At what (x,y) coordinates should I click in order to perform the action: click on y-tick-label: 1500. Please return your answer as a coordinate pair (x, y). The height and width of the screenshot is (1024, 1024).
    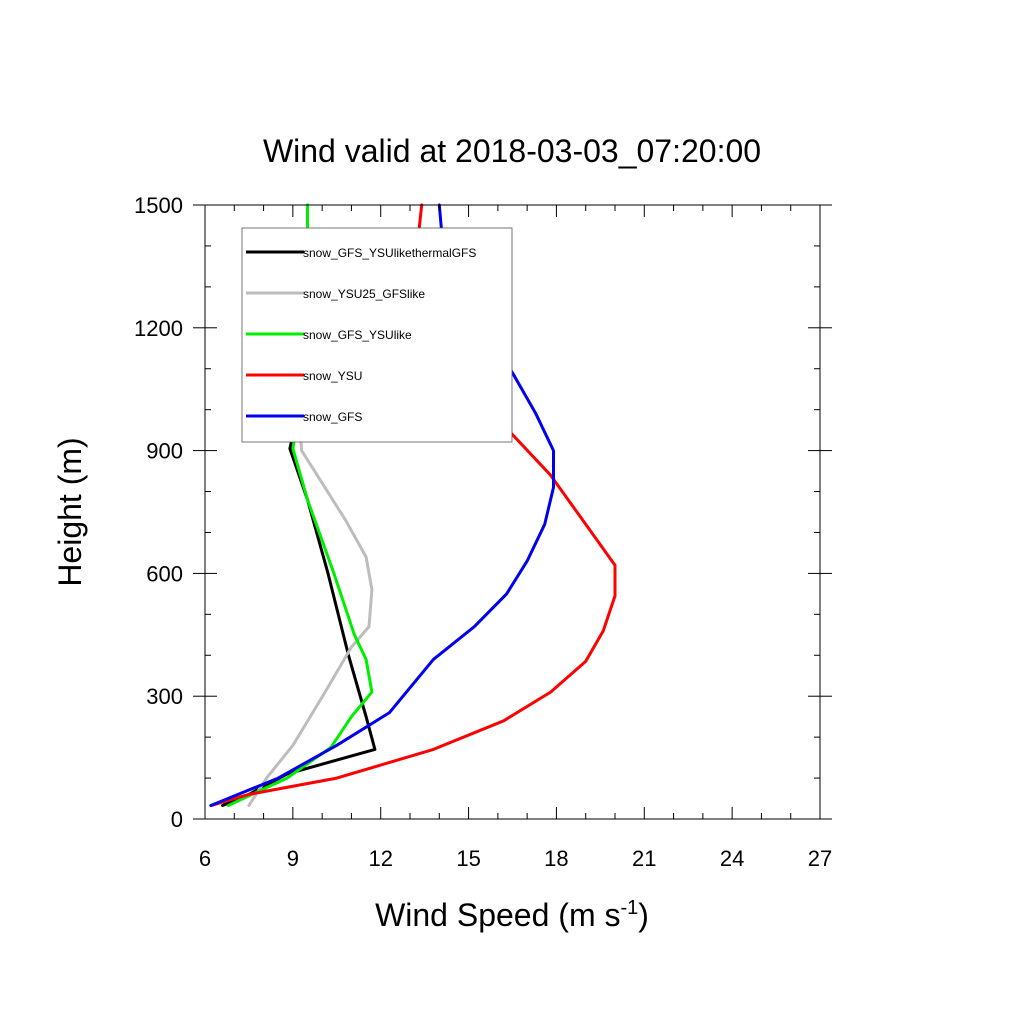
    Looking at the image, I should click on (158, 205).